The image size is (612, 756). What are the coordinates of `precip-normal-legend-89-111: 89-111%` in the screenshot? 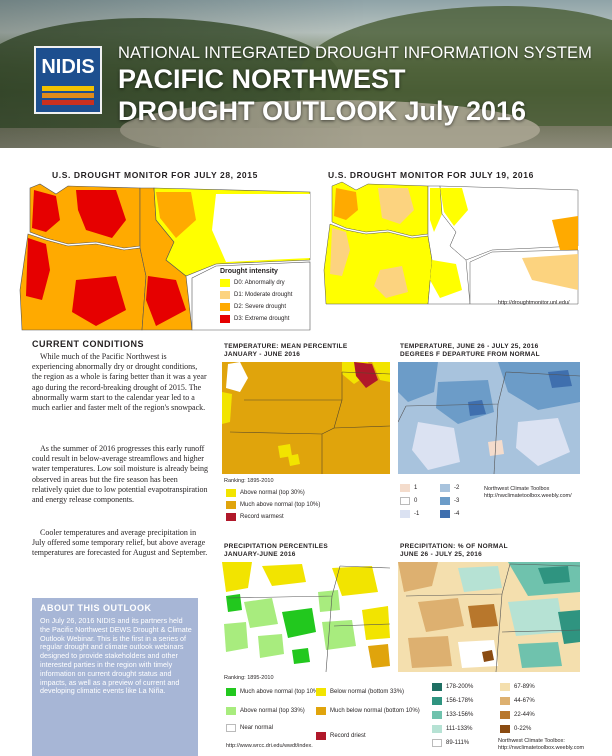 It's located at (450, 743).